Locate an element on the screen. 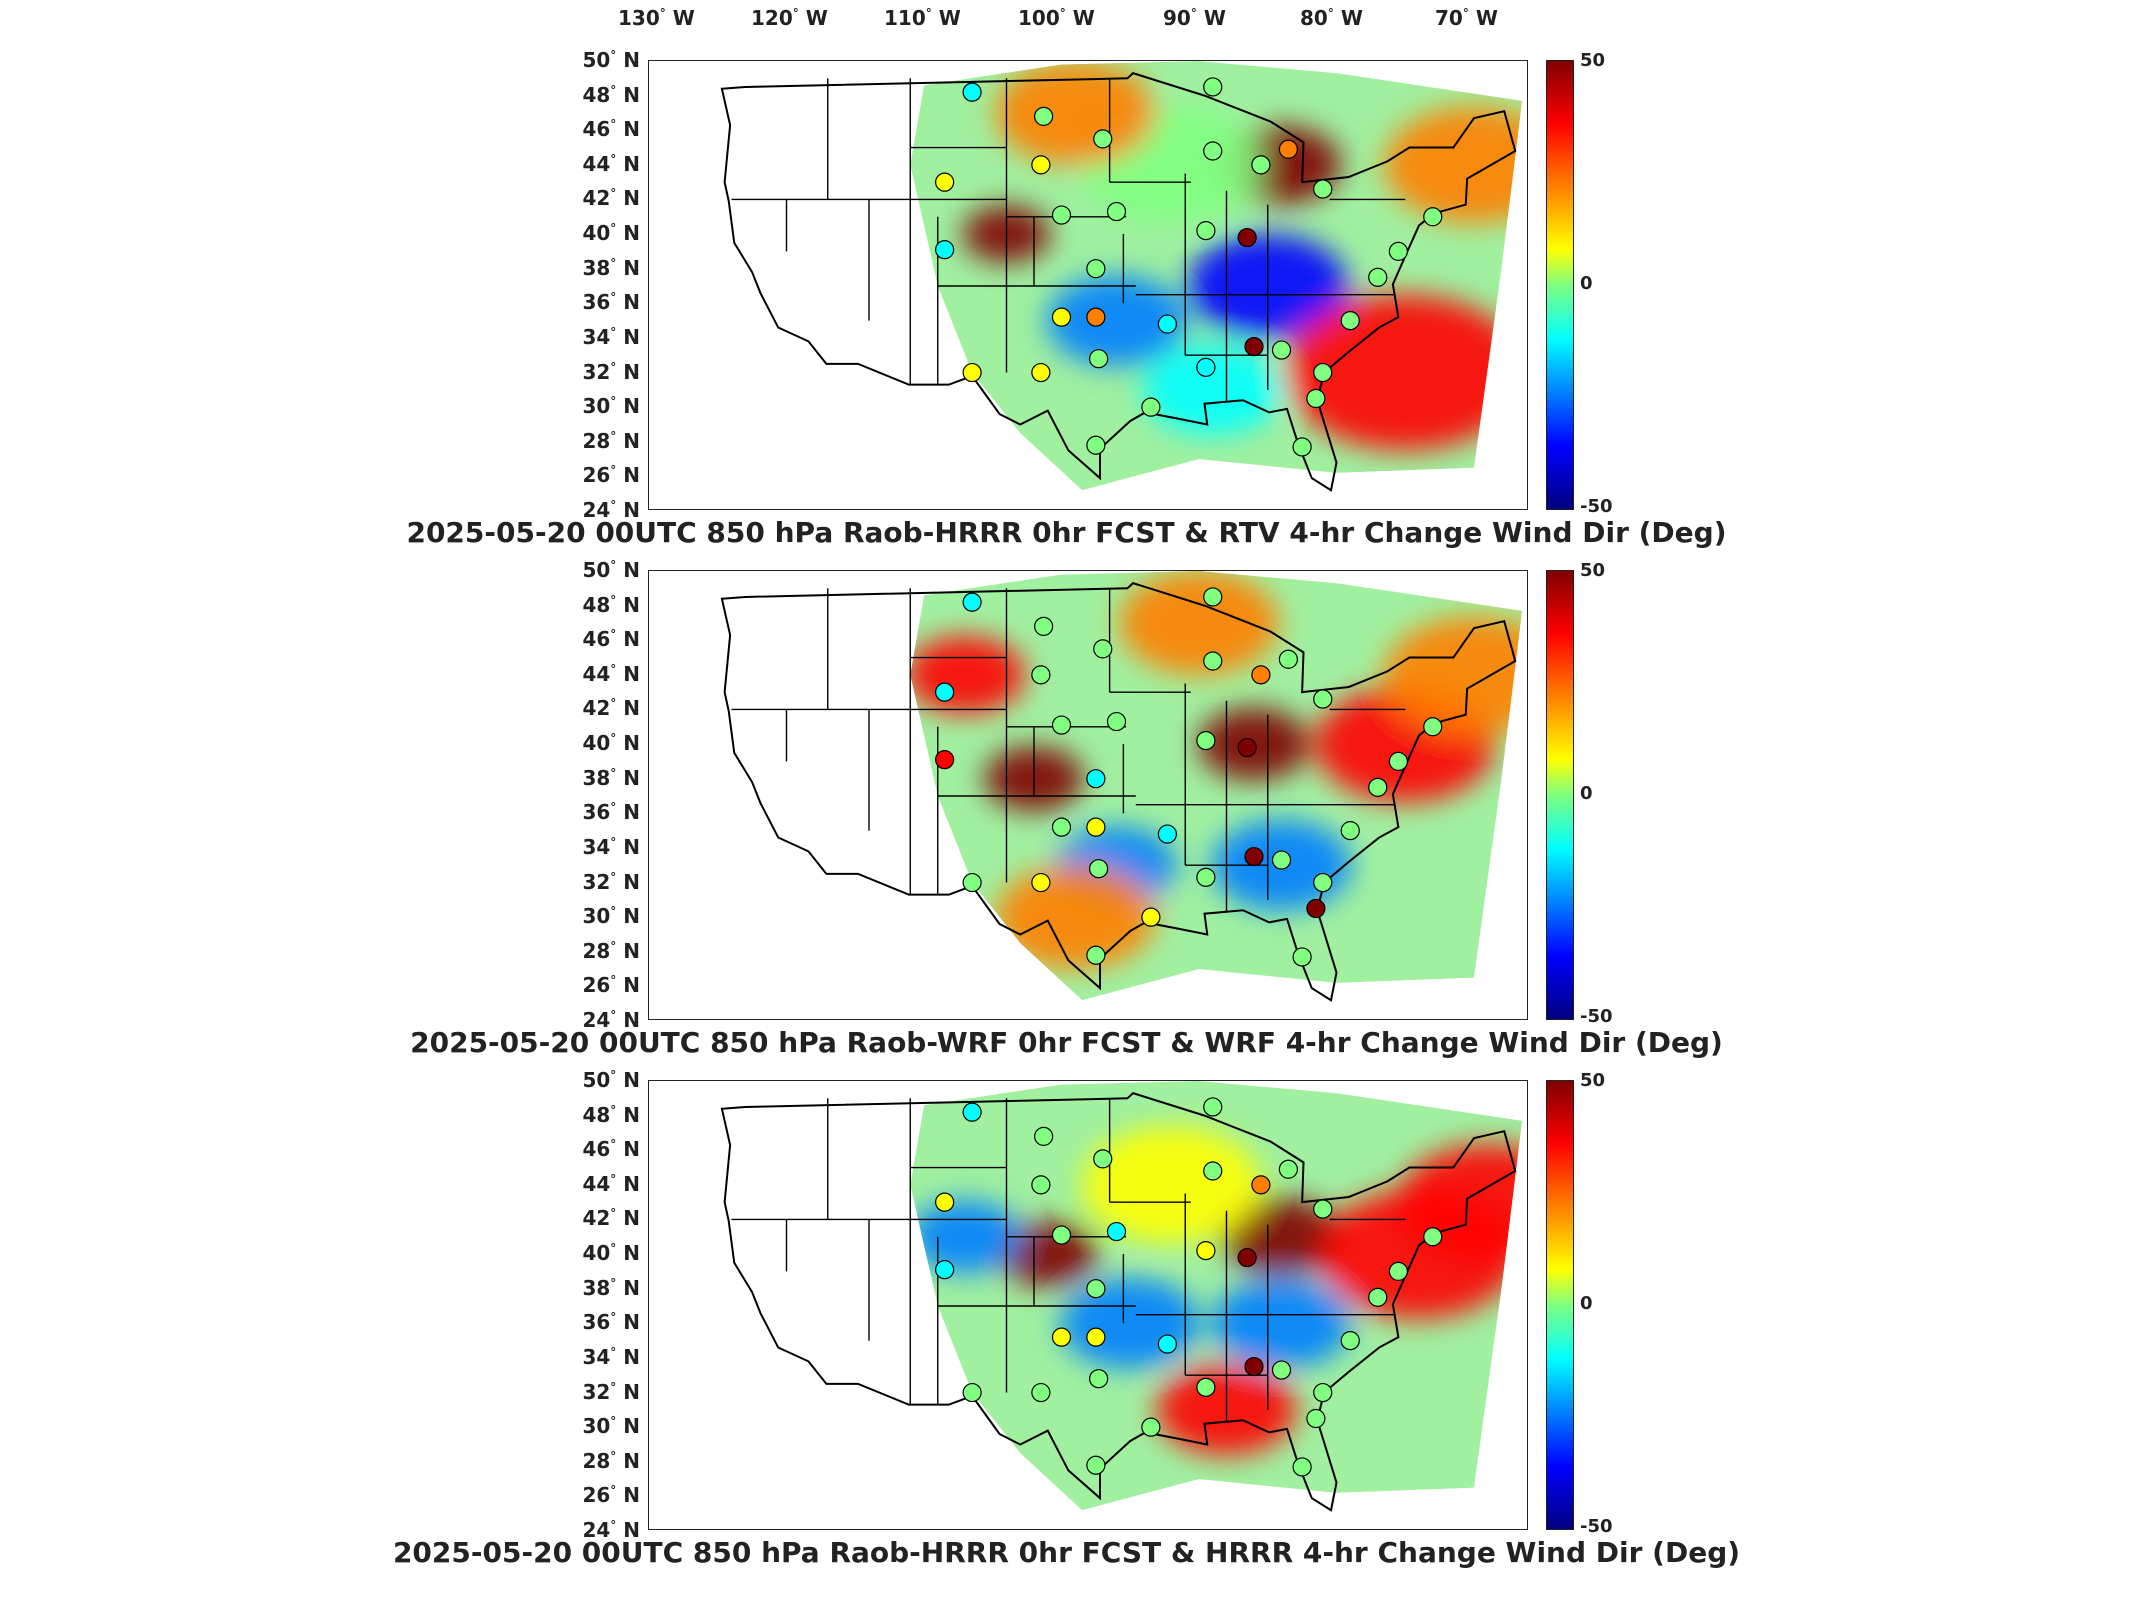 The width and height of the screenshot is (2133, 1600). lon-label: 110° W is located at coordinates (922, 18).